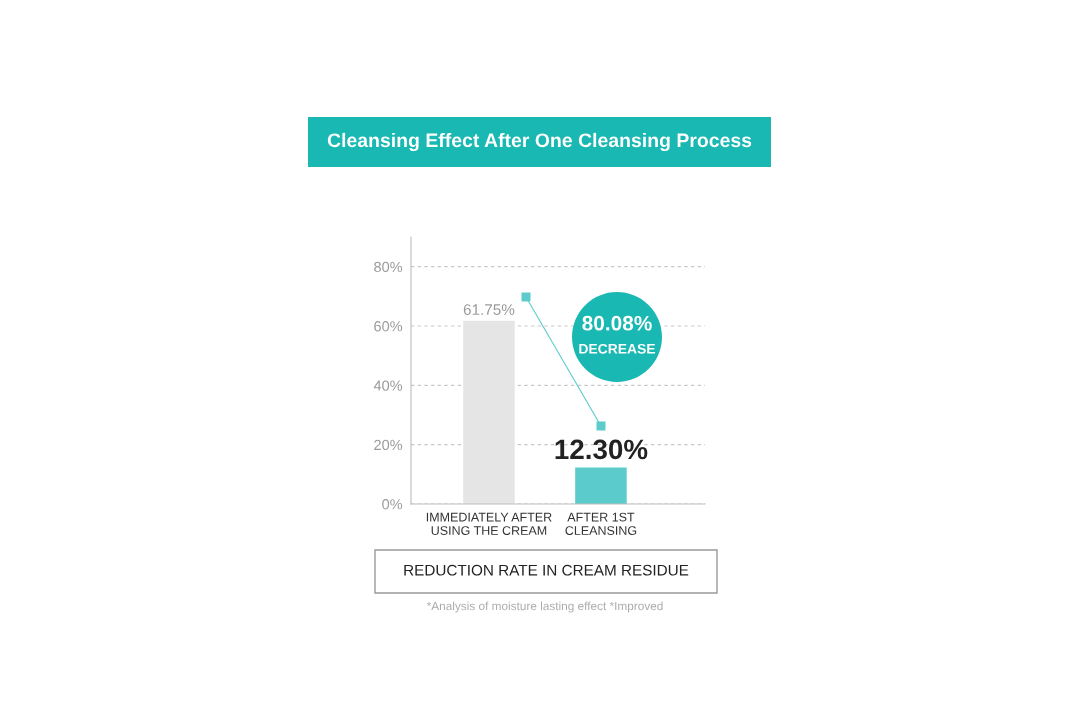  I want to click on y-tick-label: 60%, so click(388, 326).